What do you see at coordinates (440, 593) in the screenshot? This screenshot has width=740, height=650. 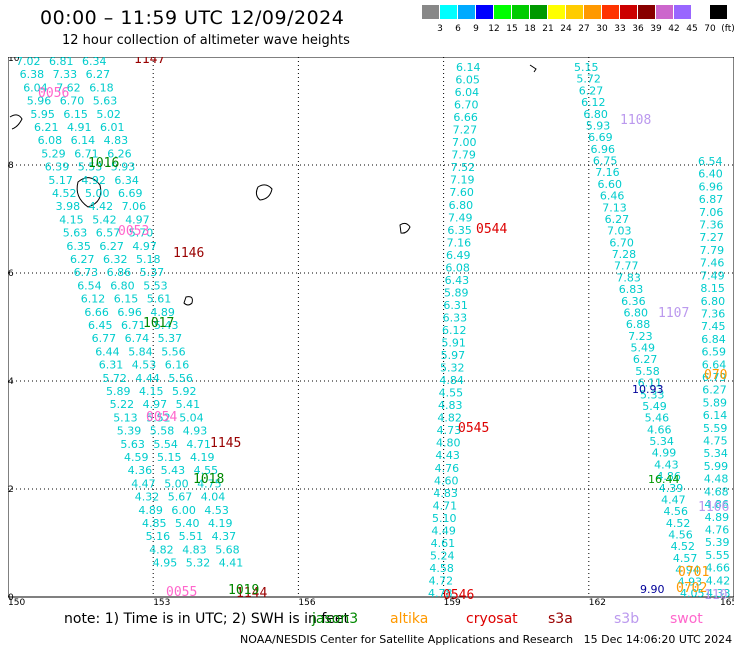 I see `wave-height-label: 4.78` at bounding box center [440, 593].